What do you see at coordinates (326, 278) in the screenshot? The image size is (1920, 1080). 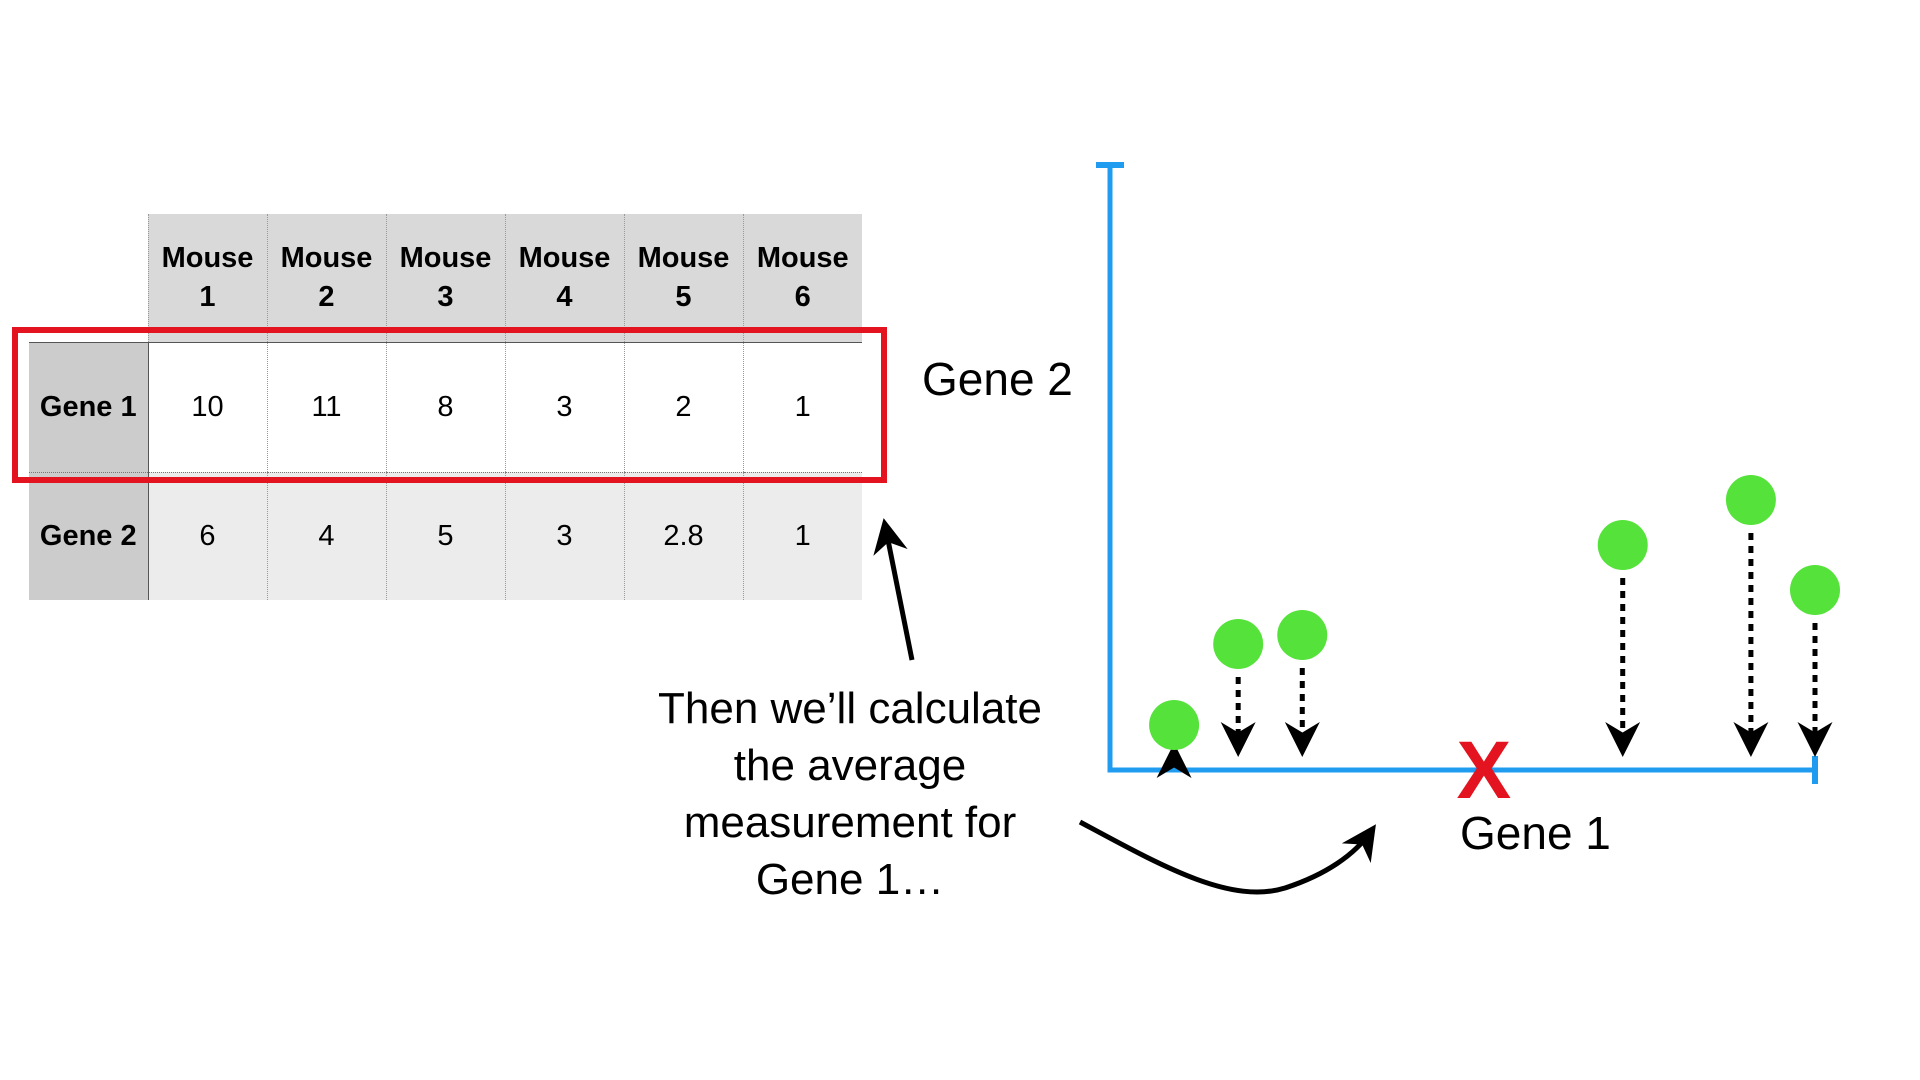 I see `column-header: Mouse 2` at bounding box center [326, 278].